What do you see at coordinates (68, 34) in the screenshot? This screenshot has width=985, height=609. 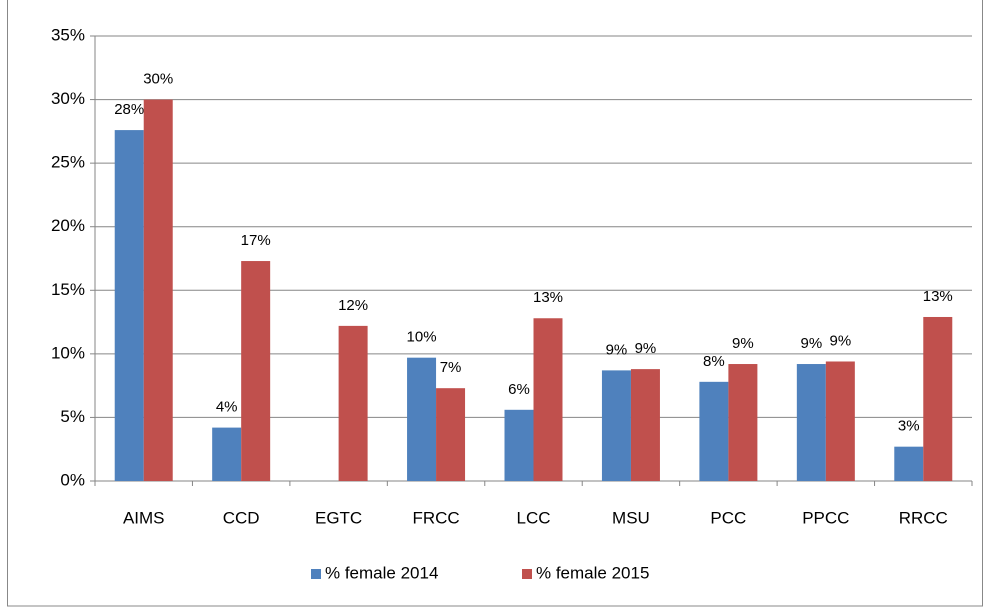 I see `y-tick-label: 35%` at bounding box center [68, 34].